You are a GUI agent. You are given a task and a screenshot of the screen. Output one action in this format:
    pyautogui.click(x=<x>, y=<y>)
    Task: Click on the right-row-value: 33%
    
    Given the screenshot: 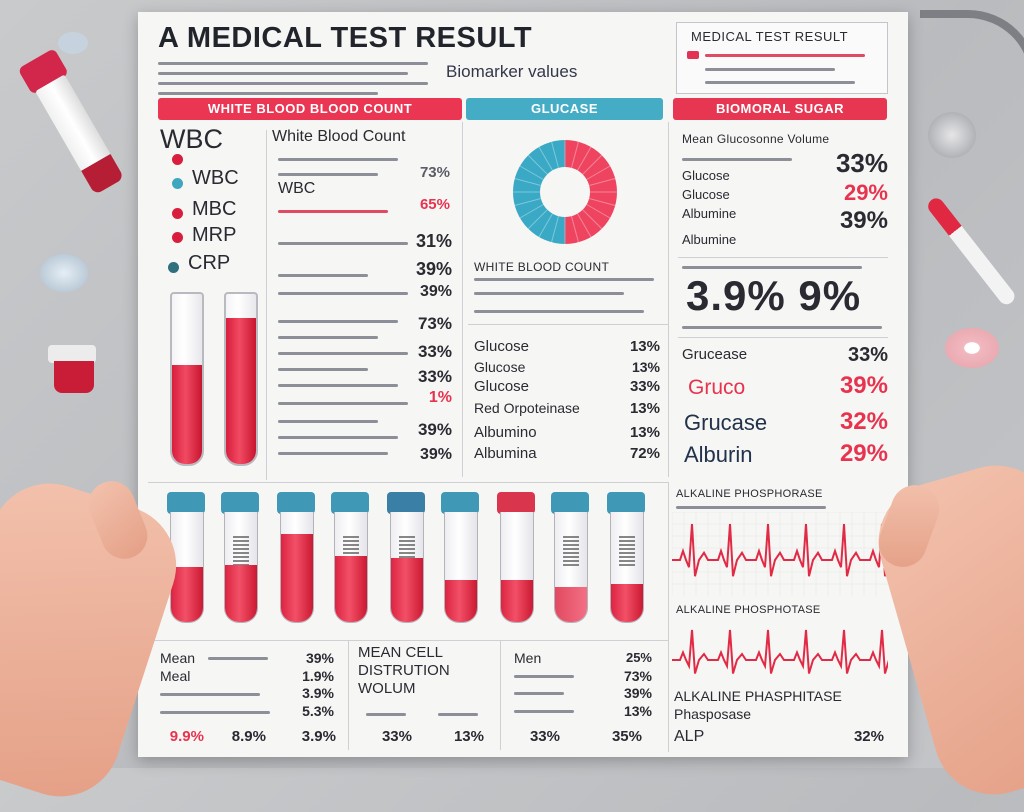 What is the action you would take?
    pyautogui.click(x=861, y=163)
    